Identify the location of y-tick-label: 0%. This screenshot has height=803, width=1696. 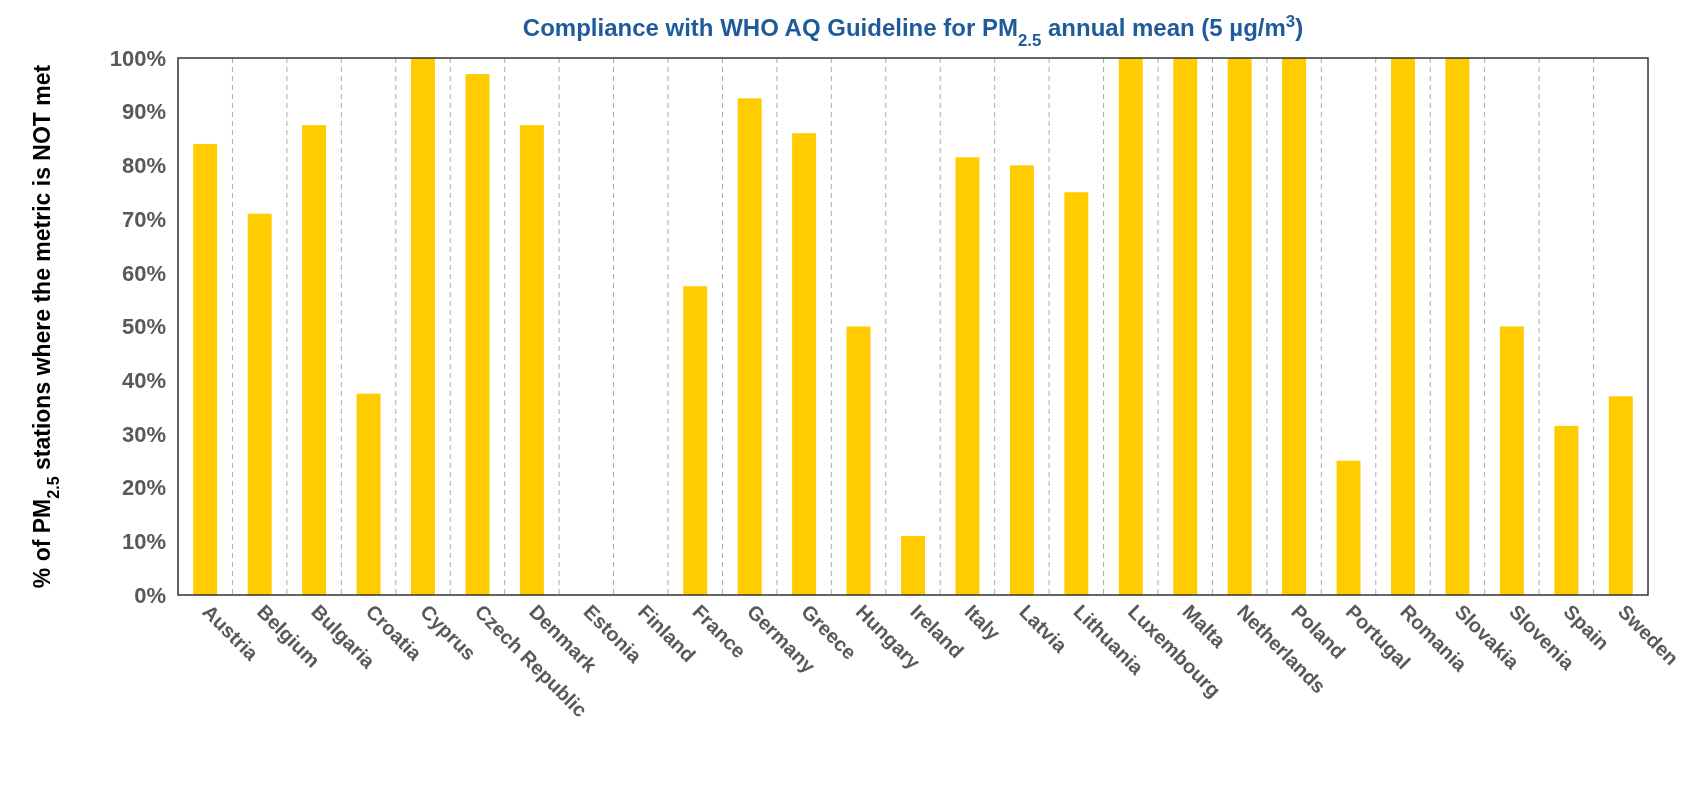
(150, 595).